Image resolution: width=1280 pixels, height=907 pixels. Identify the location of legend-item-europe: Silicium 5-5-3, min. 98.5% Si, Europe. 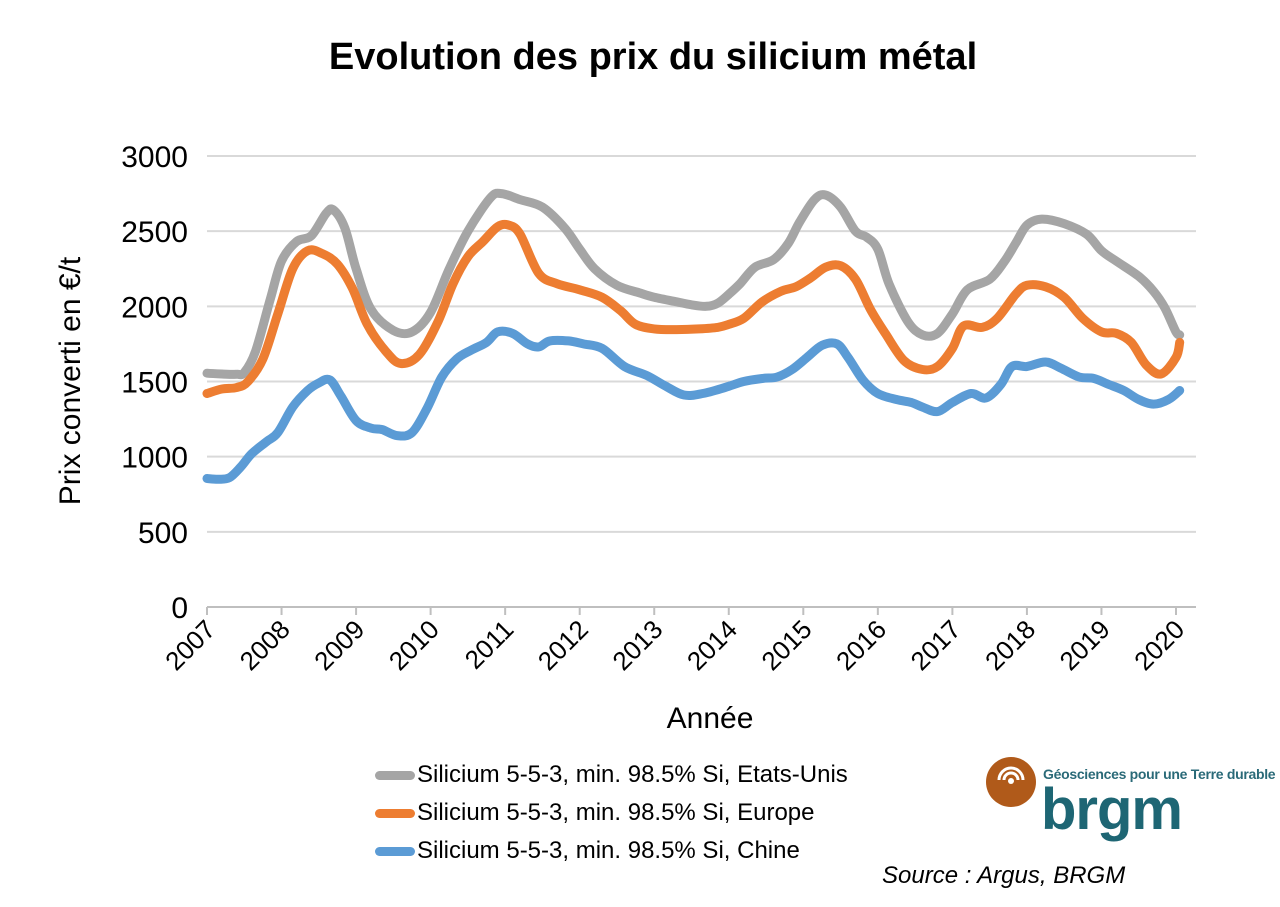
(611, 813).